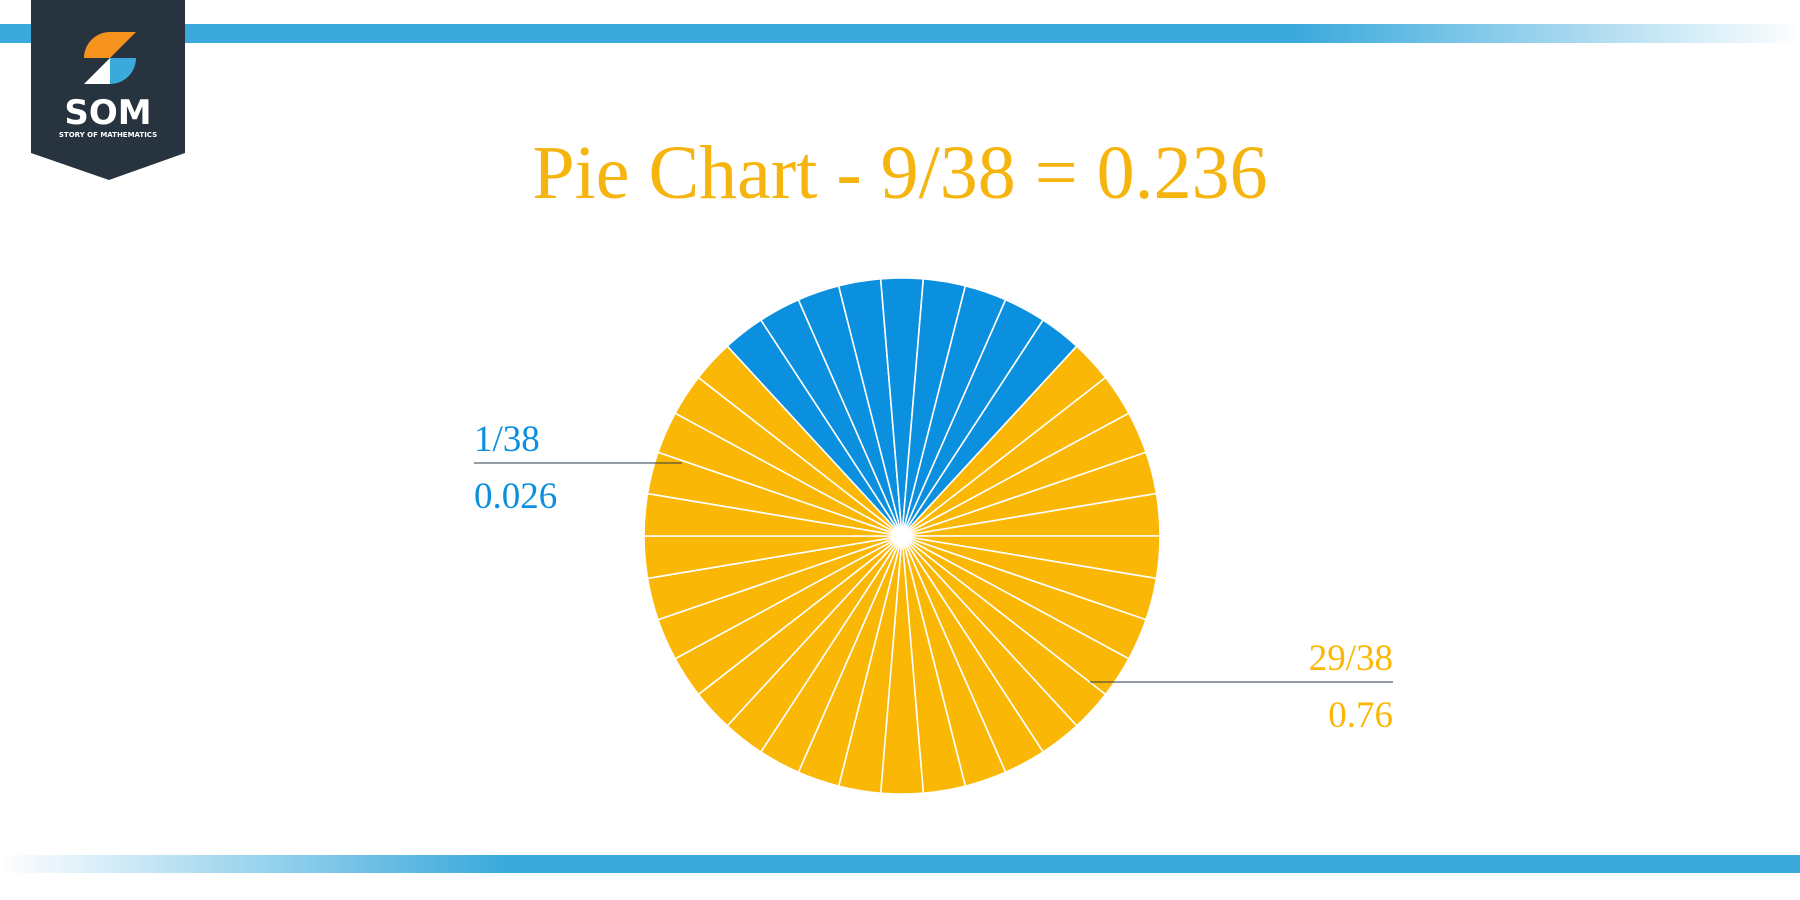  Describe the element at coordinates (107, 113) in the screenshot. I see `logo-name: SOM` at that location.